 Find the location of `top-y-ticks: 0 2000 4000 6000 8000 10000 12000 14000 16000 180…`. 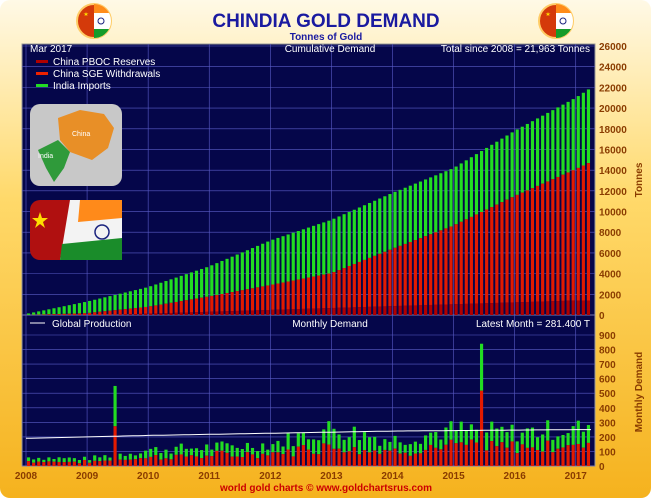

top-y-ticks: 0 2000 4000 6000 8000 10000 12000 14000 16000 180… is located at coordinates (613, 182).